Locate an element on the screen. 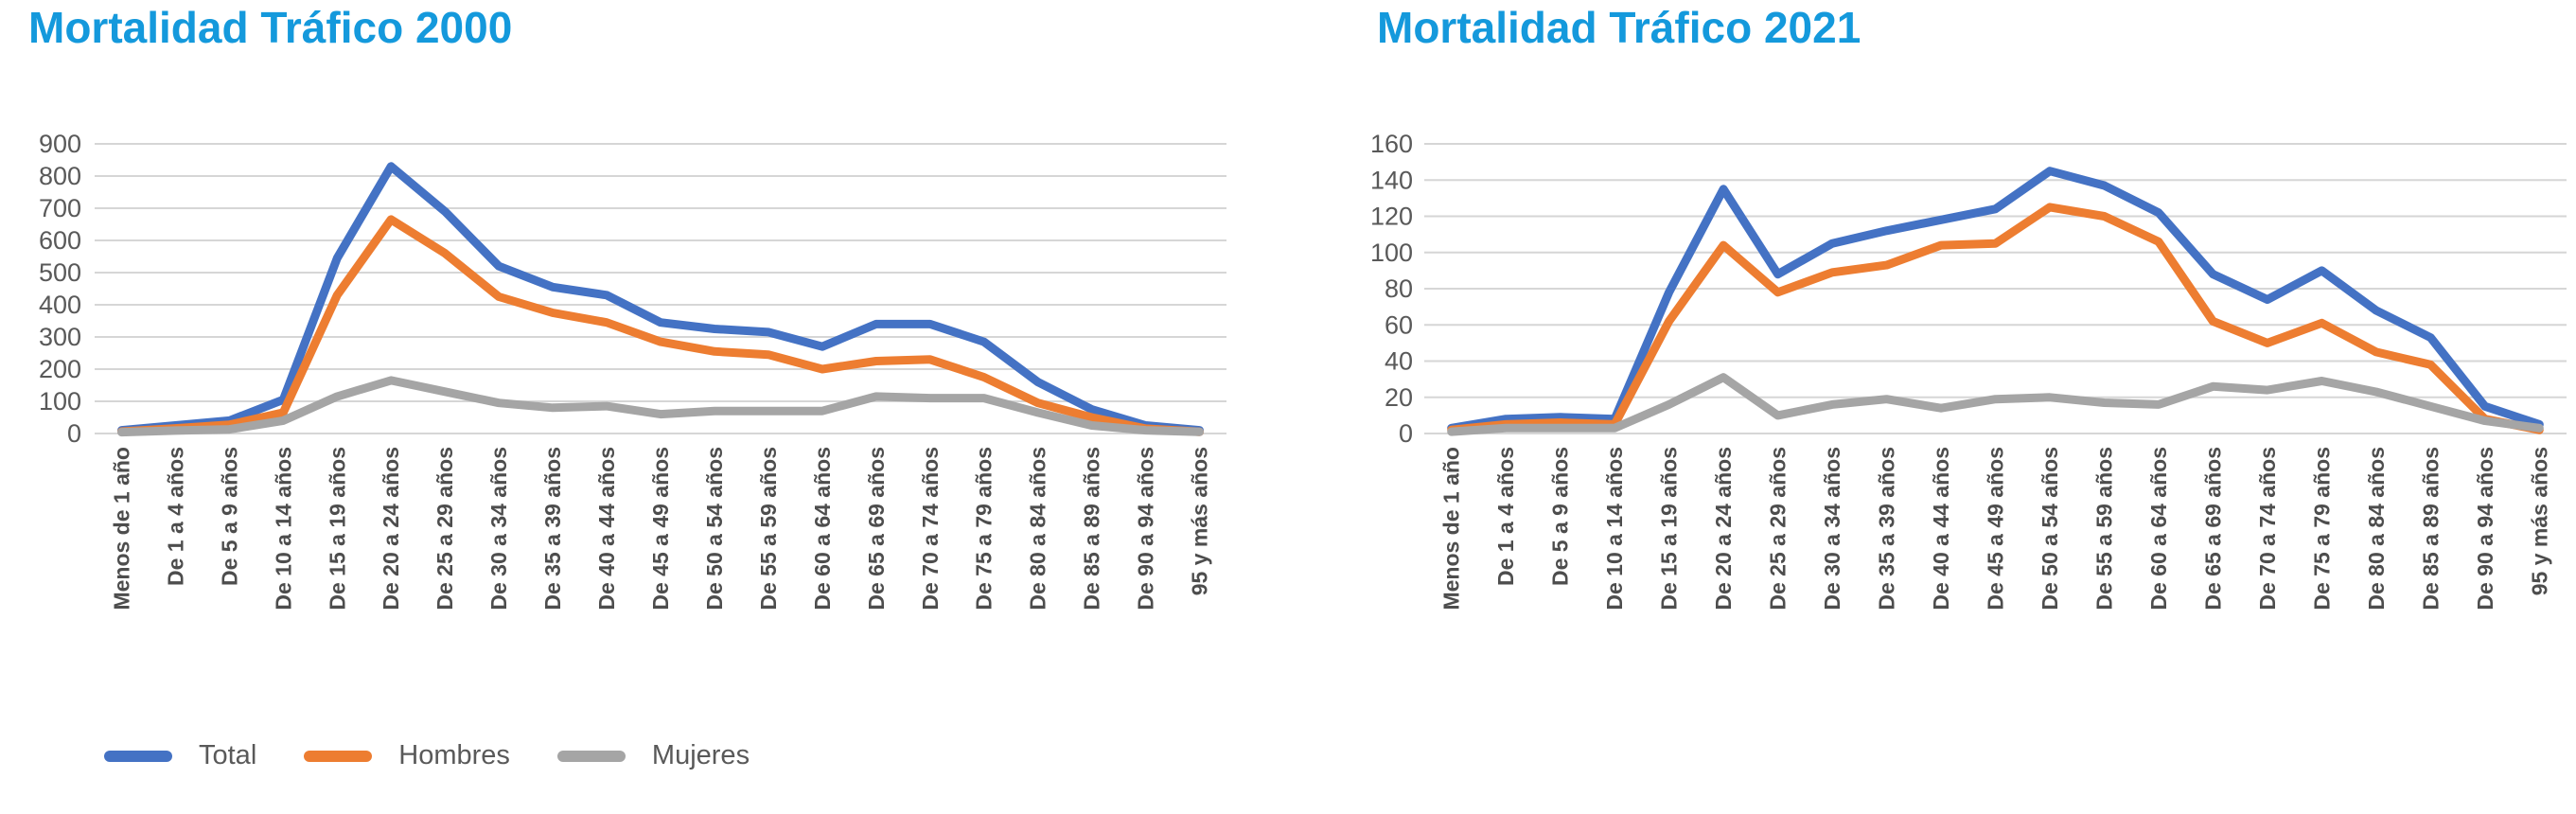  y-axis-tick-label: 60 is located at coordinates (1399, 324).